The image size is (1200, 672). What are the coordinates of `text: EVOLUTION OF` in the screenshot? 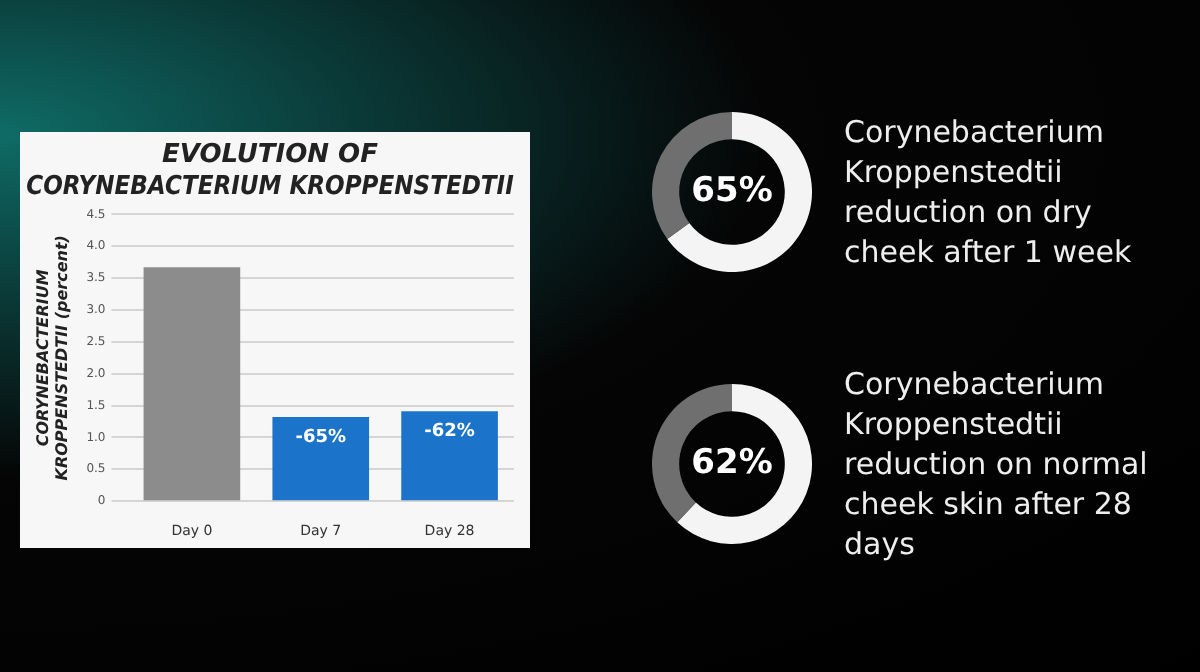 It's located at (270, 155).